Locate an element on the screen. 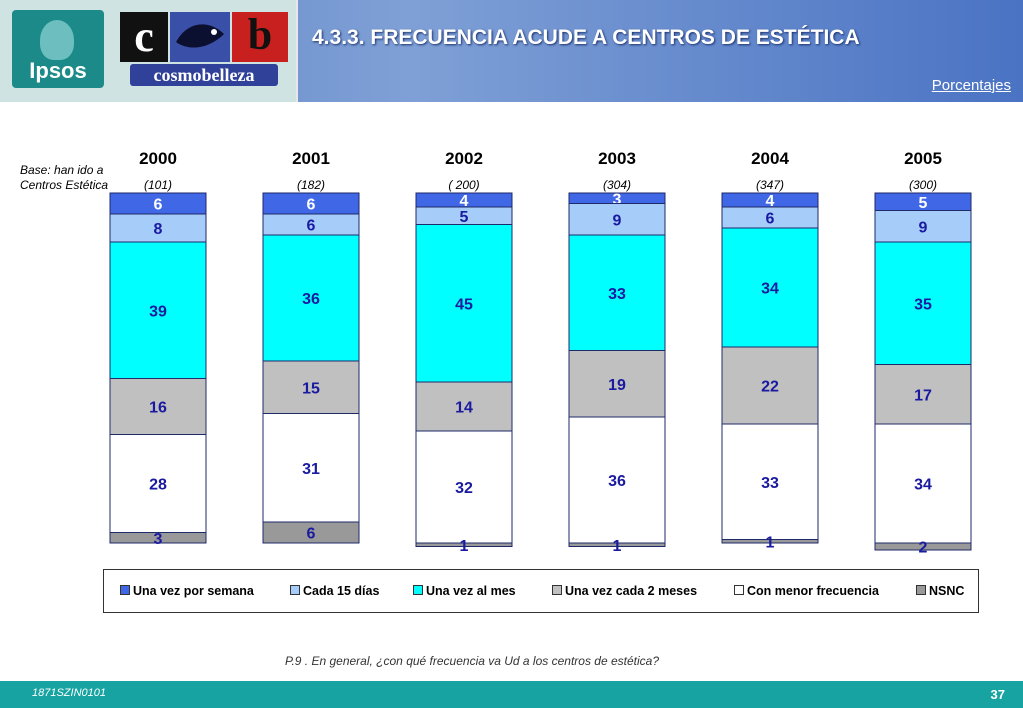  legend-item-2meses: Una vez cada 2 meses is located at coordinates (624, 591).